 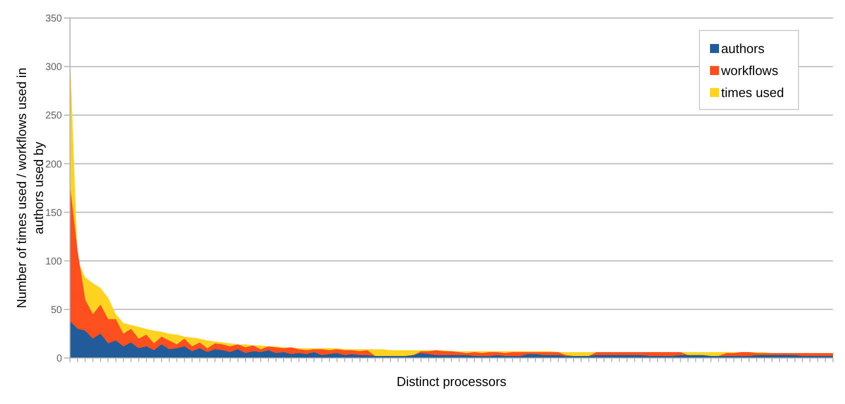 I want to click on y-tick-label: 300, so click(x=53, y=68).